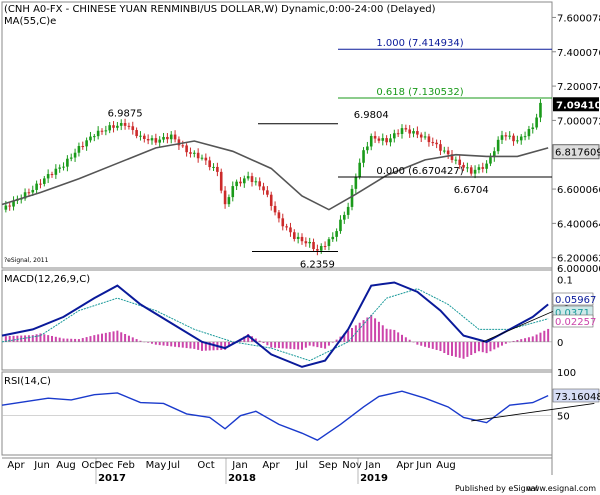 This screenshot has width=600, height=495. I want to click on footer-published: Published by eSignal, so click(496, 488).